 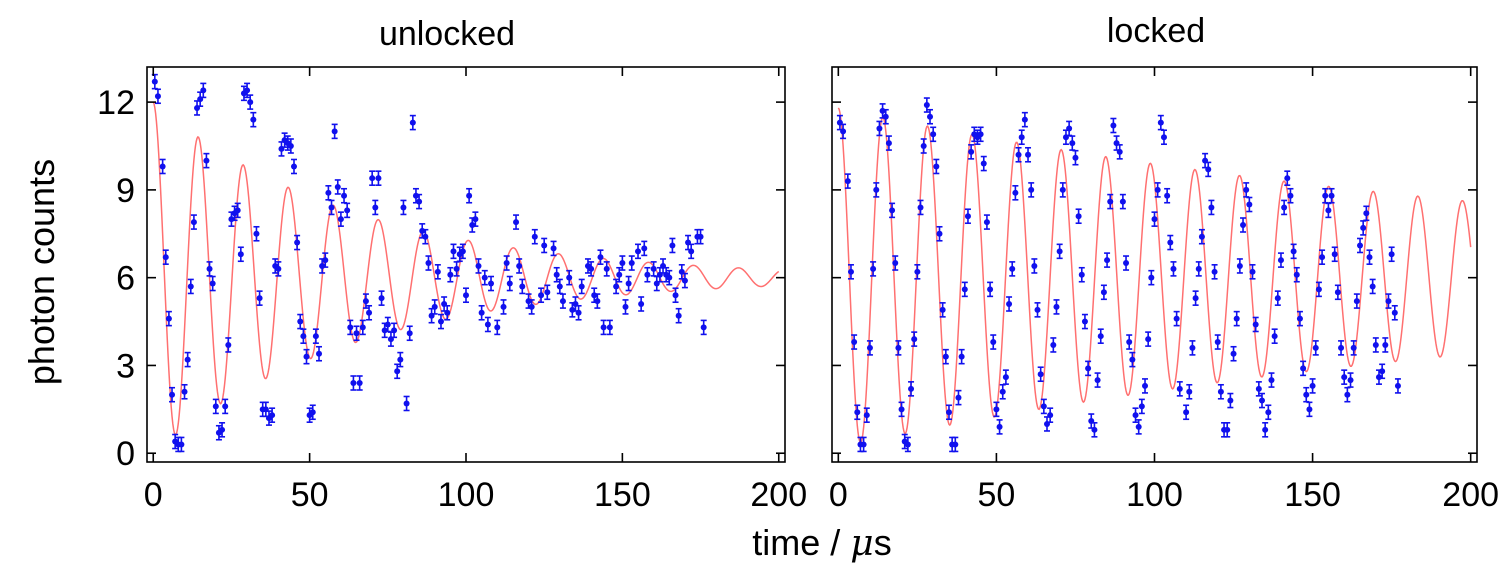 What do you see at coordinates (1154, 495) in the screenshot?
I see `x-tick-label: 100` at bounding box center [1154, 495].